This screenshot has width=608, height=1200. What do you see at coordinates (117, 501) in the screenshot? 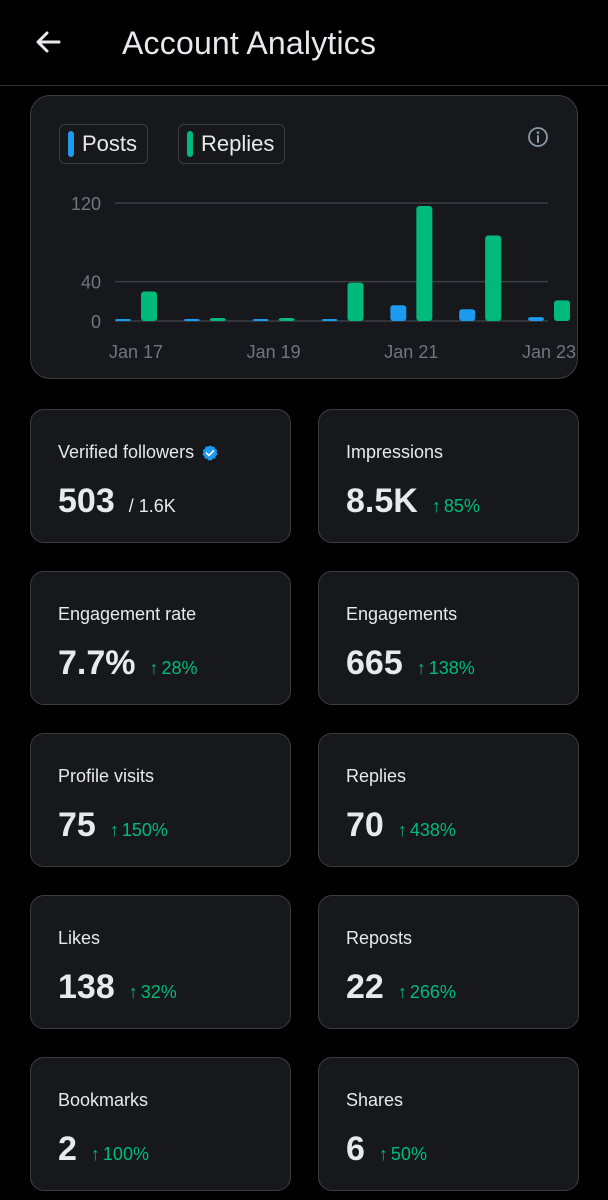
I see `stat-value-row: 503 / 1.6K` at bounding box center [117, 501].